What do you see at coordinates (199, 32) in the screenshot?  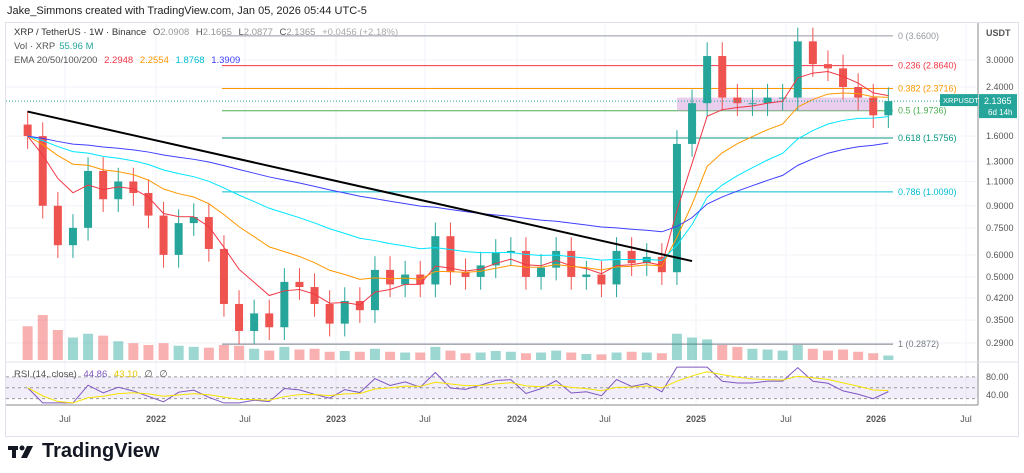 I see `high-label: H` at bounding box center [199, 32].